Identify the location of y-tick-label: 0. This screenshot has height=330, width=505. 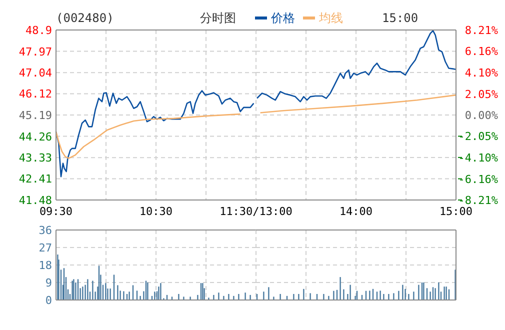
(48, 300).